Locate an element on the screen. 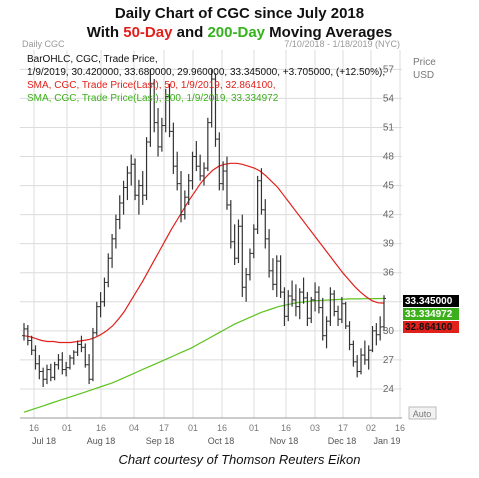 Image resolution: width=479 pixels, height=478 pixels. x-month-label: Dec 18 is located at coordinates (342, 441).